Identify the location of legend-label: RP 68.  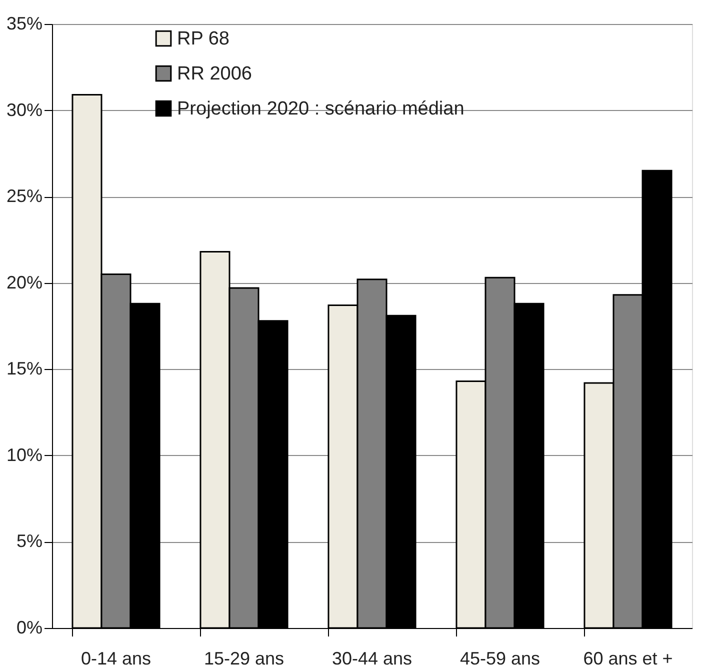
(203, 39).